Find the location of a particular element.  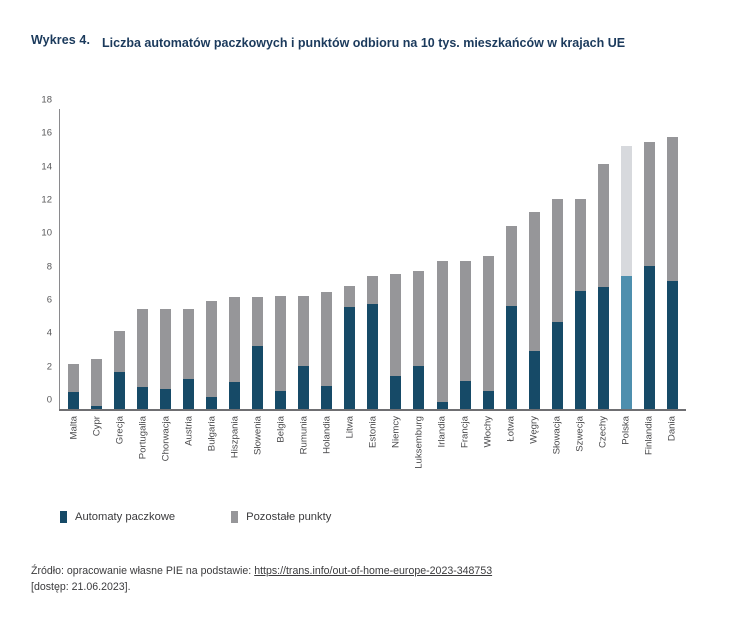

x-label-column: Luksemburg is located at coordinates (418, 456).